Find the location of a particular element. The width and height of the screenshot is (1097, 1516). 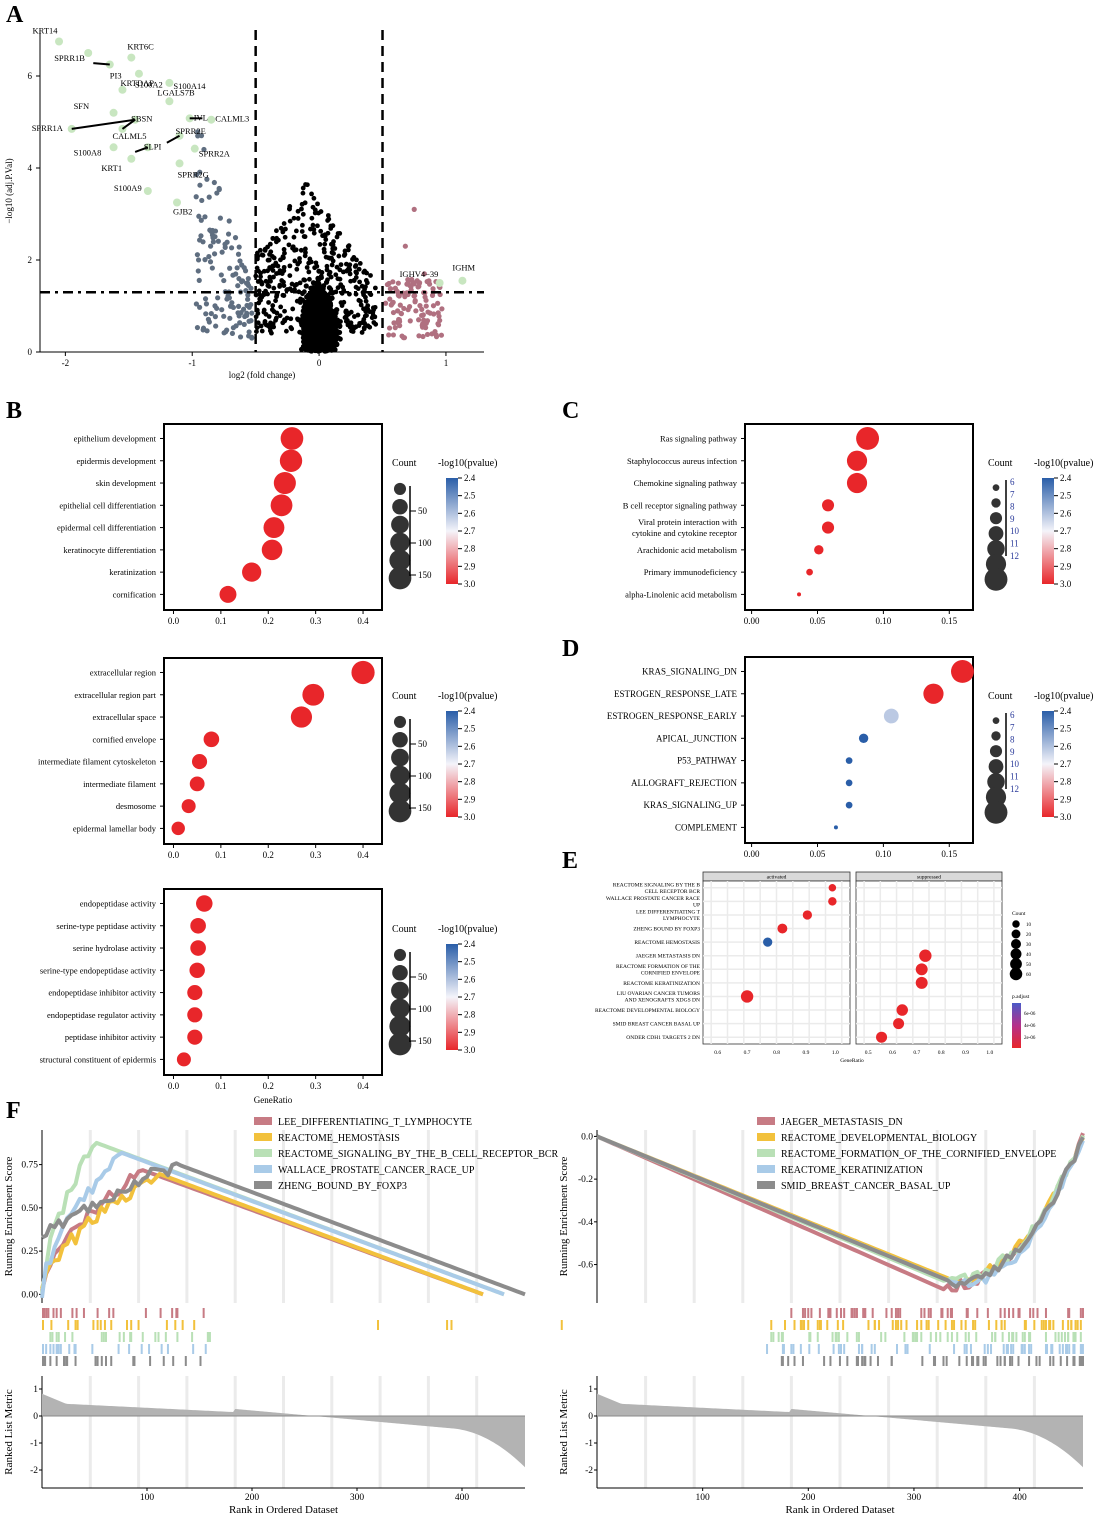

x-tick-label: -1 is located at coordinates (192, 363).